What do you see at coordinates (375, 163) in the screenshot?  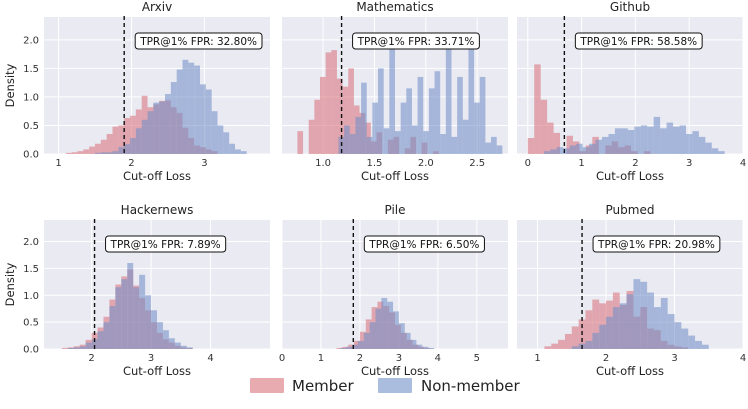 I see `x-tick-label: 1.5` at bounding box center [375, 163].